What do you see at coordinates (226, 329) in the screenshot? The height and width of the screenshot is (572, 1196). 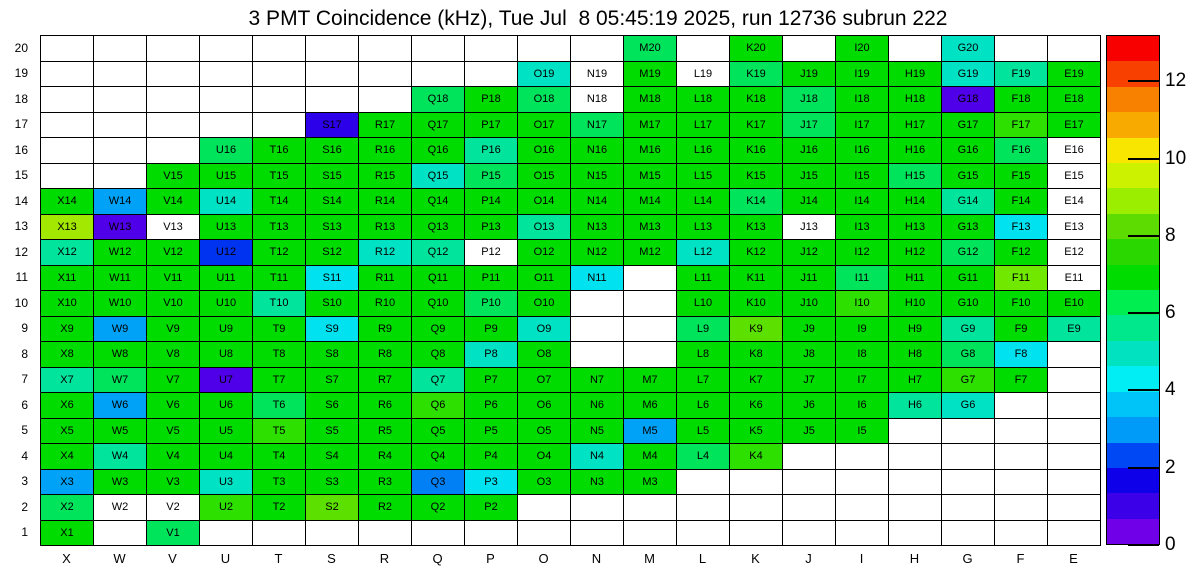 I see `cell-U9: U9` at bounding box center [226, 329].